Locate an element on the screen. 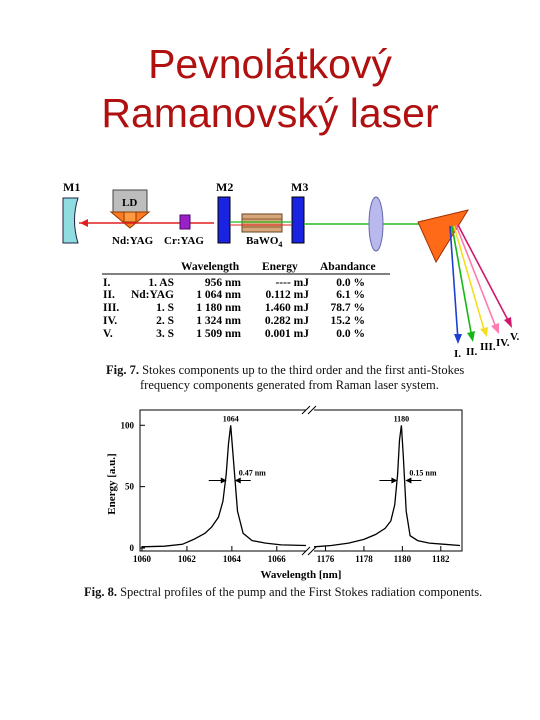 The image size is (540, 720). row-energy: 1.460 mJ is located at coordinates (287, 308).